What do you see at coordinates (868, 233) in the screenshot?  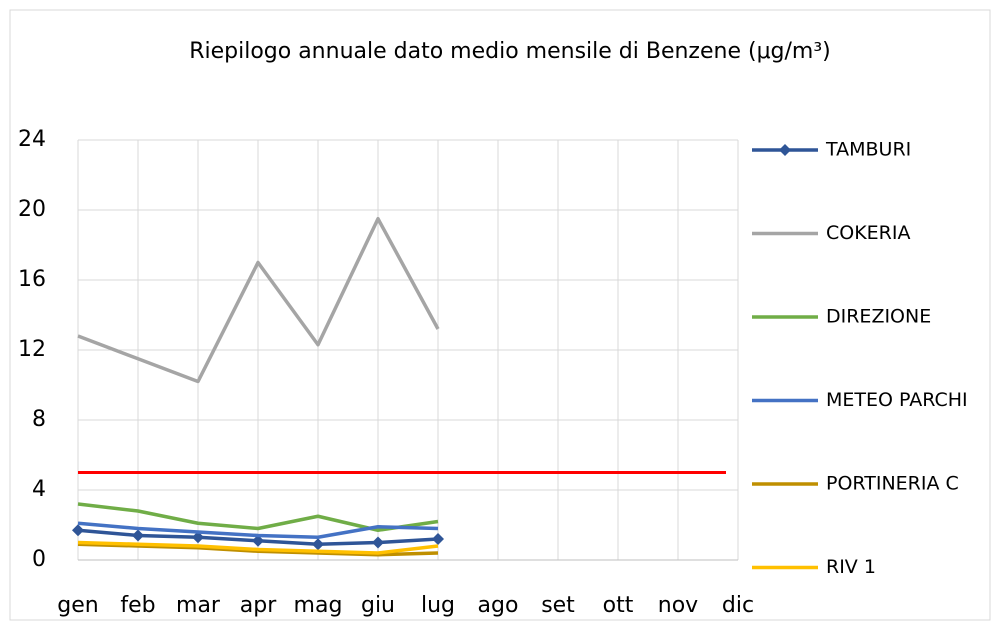 I see `legend-label: COKERIA` at bounding box center [868, 233].